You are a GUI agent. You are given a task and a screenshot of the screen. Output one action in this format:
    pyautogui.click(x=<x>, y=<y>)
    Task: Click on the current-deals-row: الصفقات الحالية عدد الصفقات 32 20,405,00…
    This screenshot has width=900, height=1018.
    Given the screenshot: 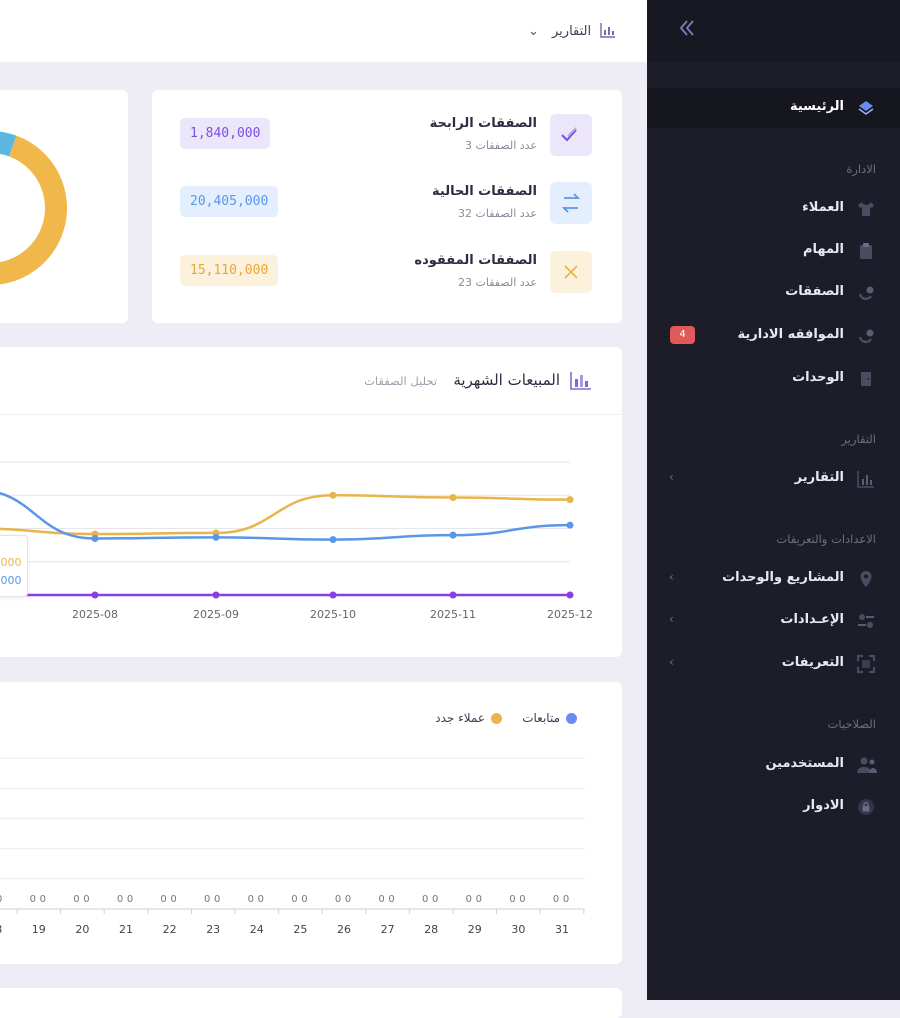 What is the action you would take?
    pyautogui.click(x=387, y=210)
    